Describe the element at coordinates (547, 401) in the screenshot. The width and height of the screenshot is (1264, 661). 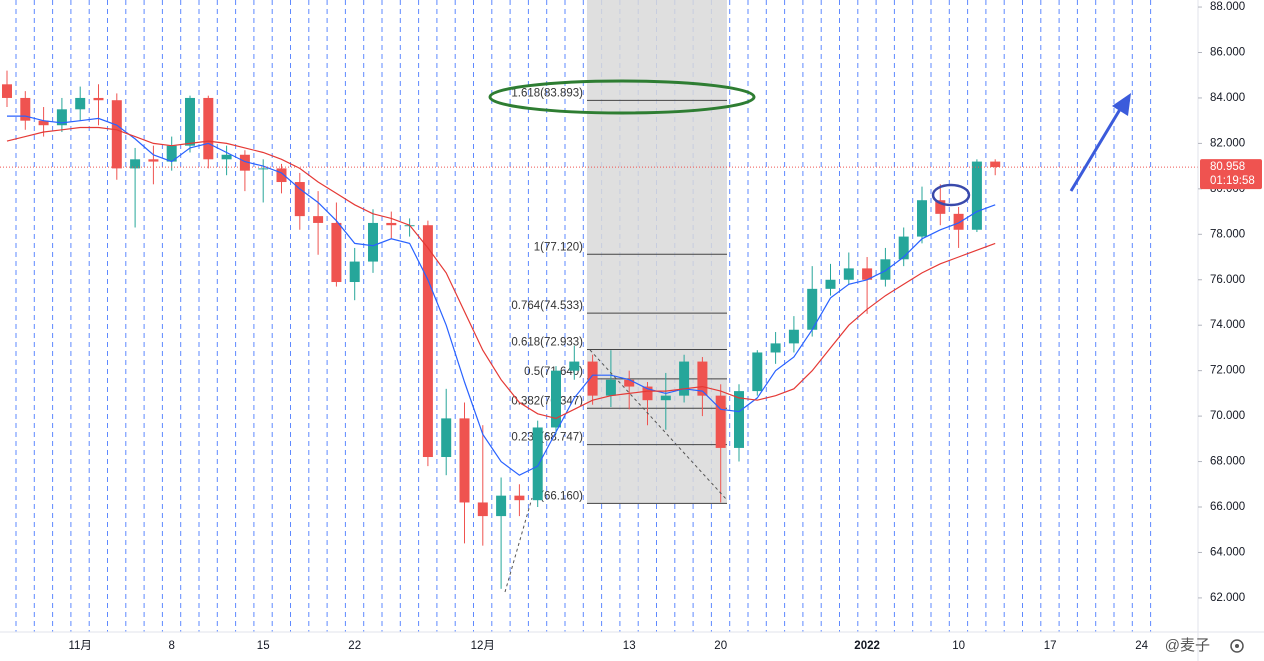
I see `fib-label: 0.382(70.347)` at that location.